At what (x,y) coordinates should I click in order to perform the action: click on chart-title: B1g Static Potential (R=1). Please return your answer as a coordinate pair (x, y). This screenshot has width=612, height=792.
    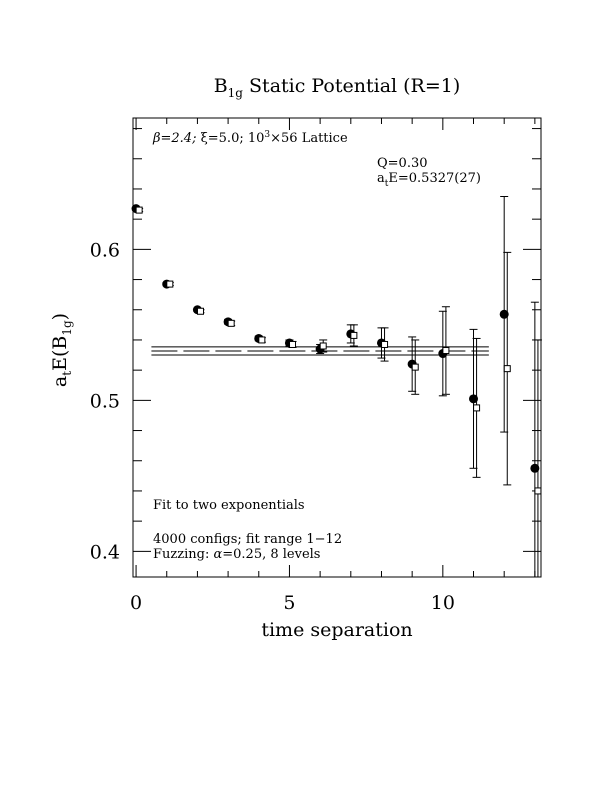
    Looking at the image, I should click on (337, 87).